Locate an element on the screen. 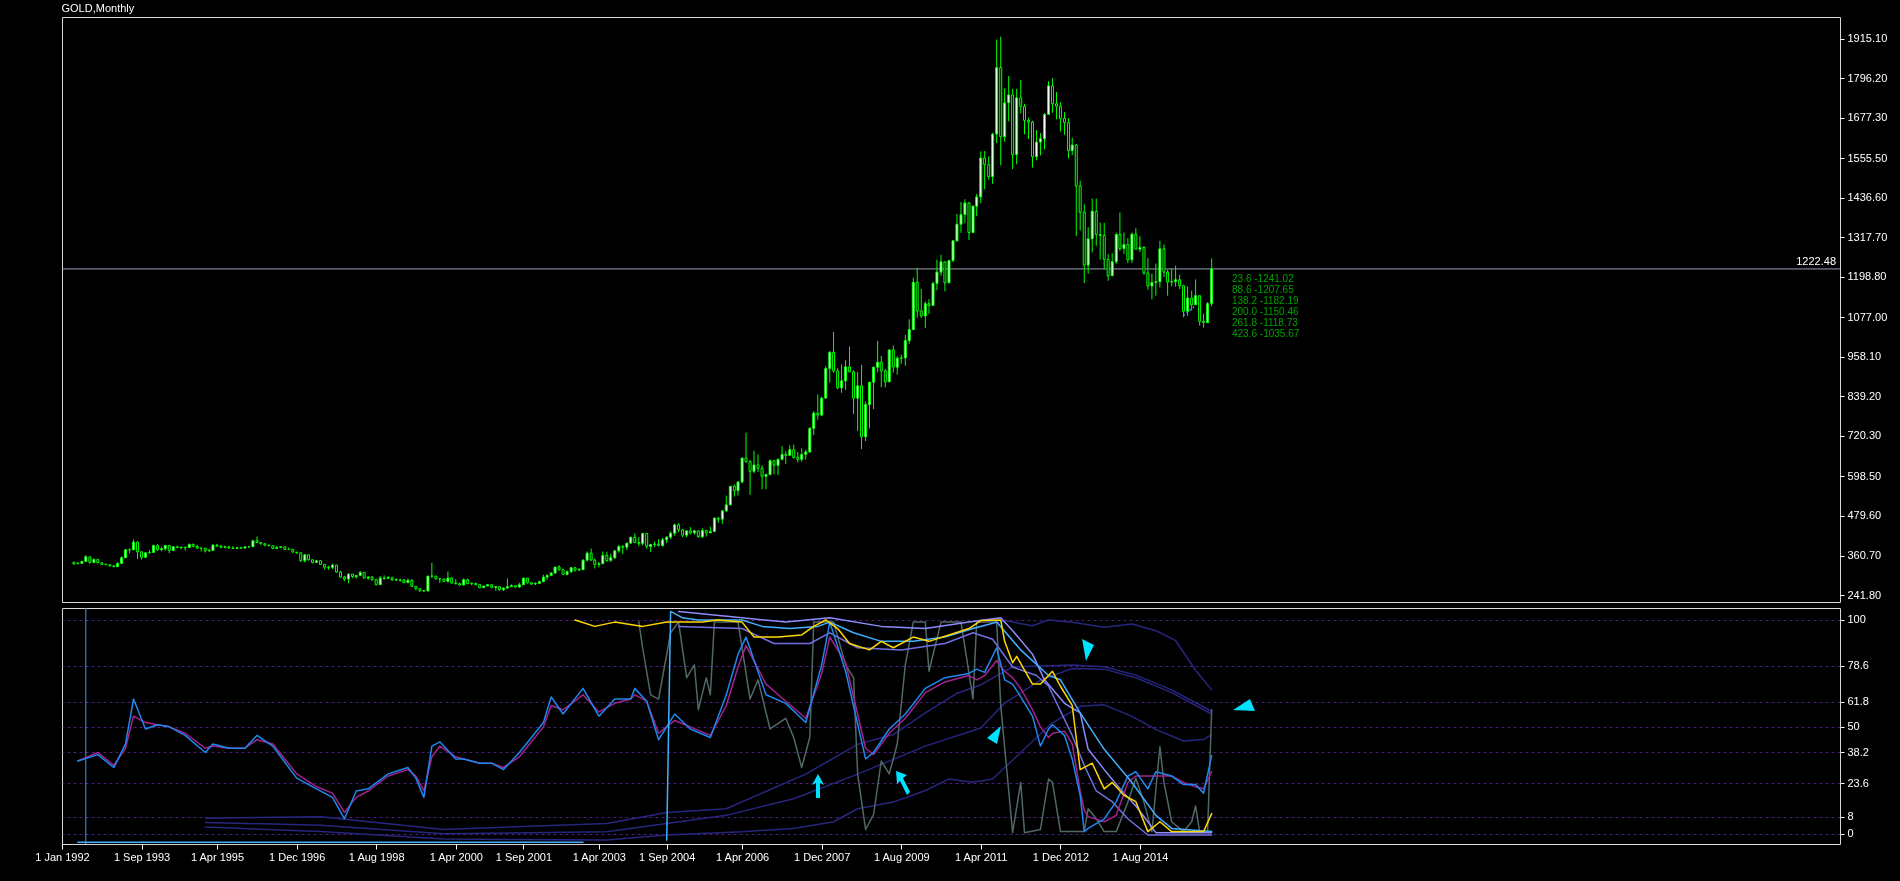 This screenshot has width=1900, height=881. y-tick-label: 839.20 is located at coordinates (1864, 395).